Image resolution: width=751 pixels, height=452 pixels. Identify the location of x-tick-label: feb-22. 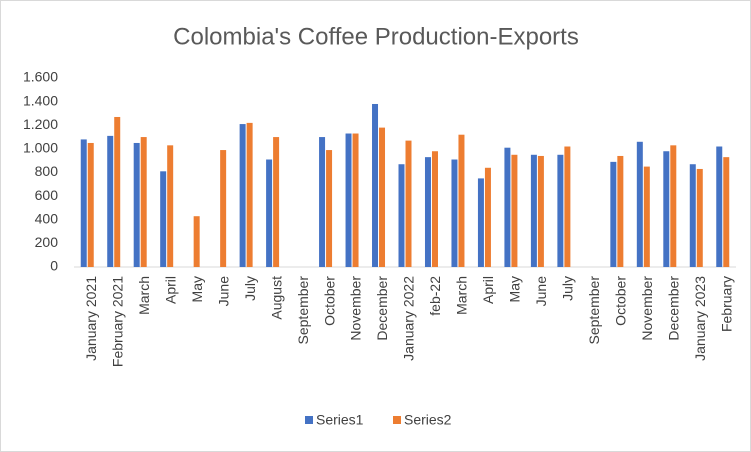
(435, 296).